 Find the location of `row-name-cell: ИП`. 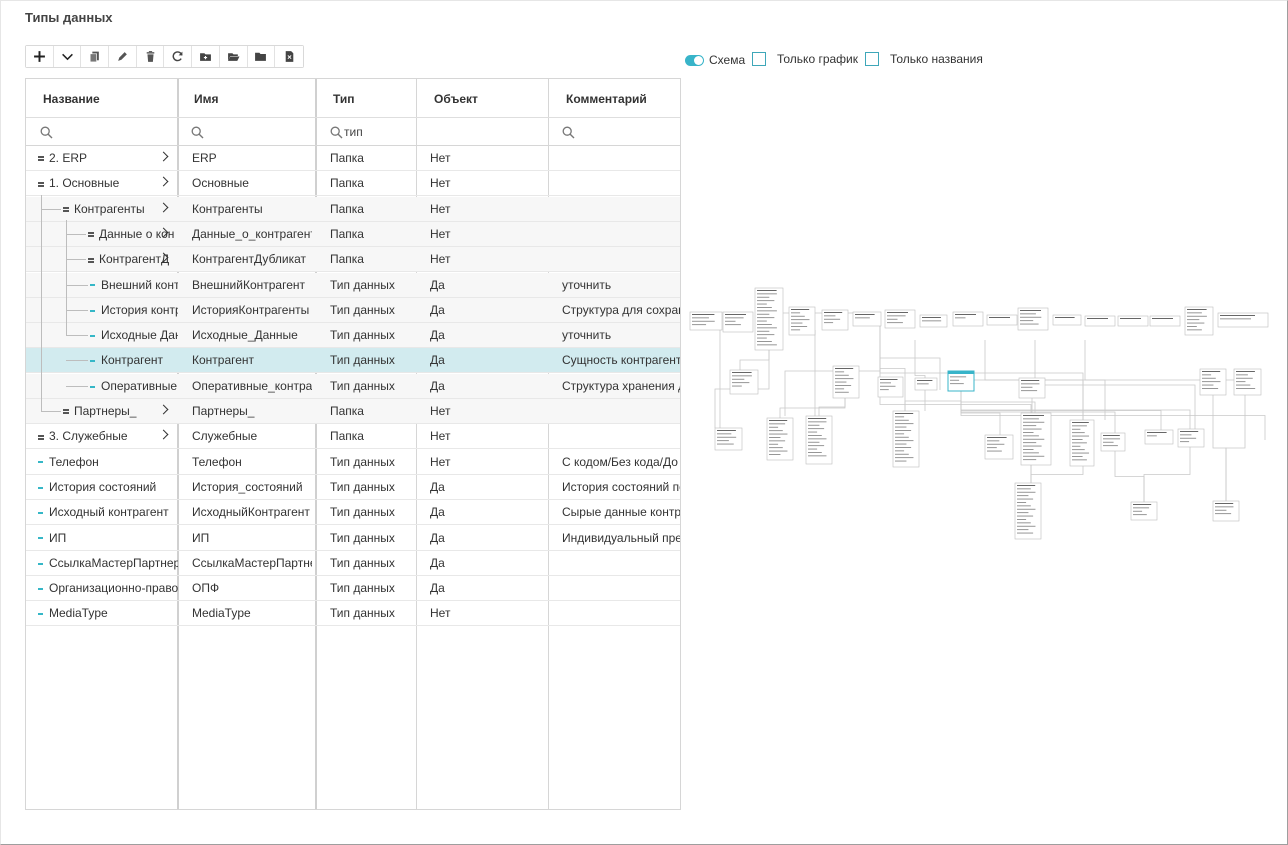

row-name-cell: ИП is located at coordinates (102, 538).